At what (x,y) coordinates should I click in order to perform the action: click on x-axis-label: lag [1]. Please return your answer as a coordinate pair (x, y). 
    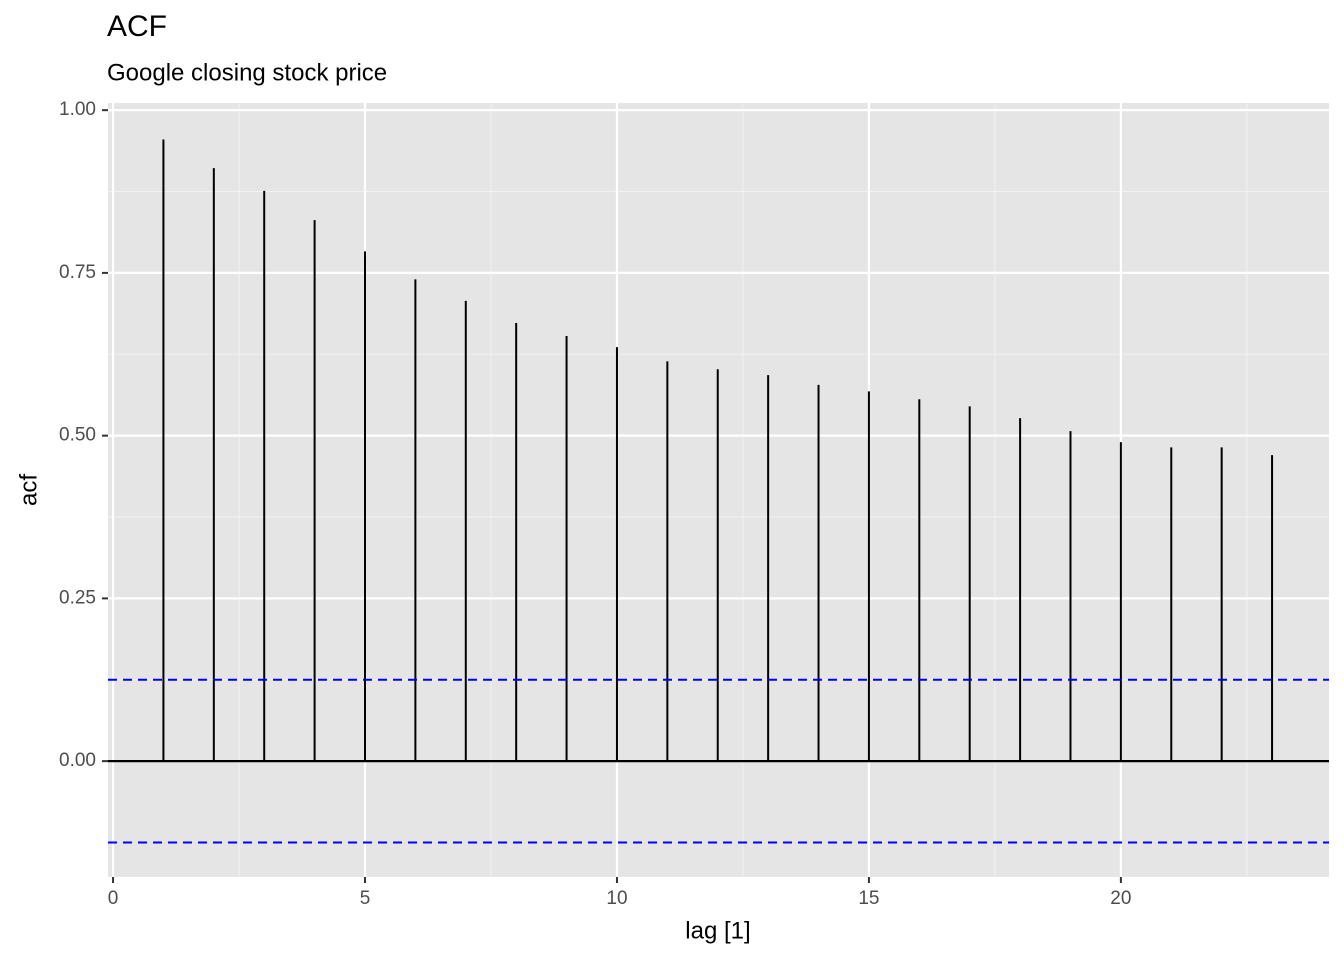
    Looking at the image, I should click on (717, 930).